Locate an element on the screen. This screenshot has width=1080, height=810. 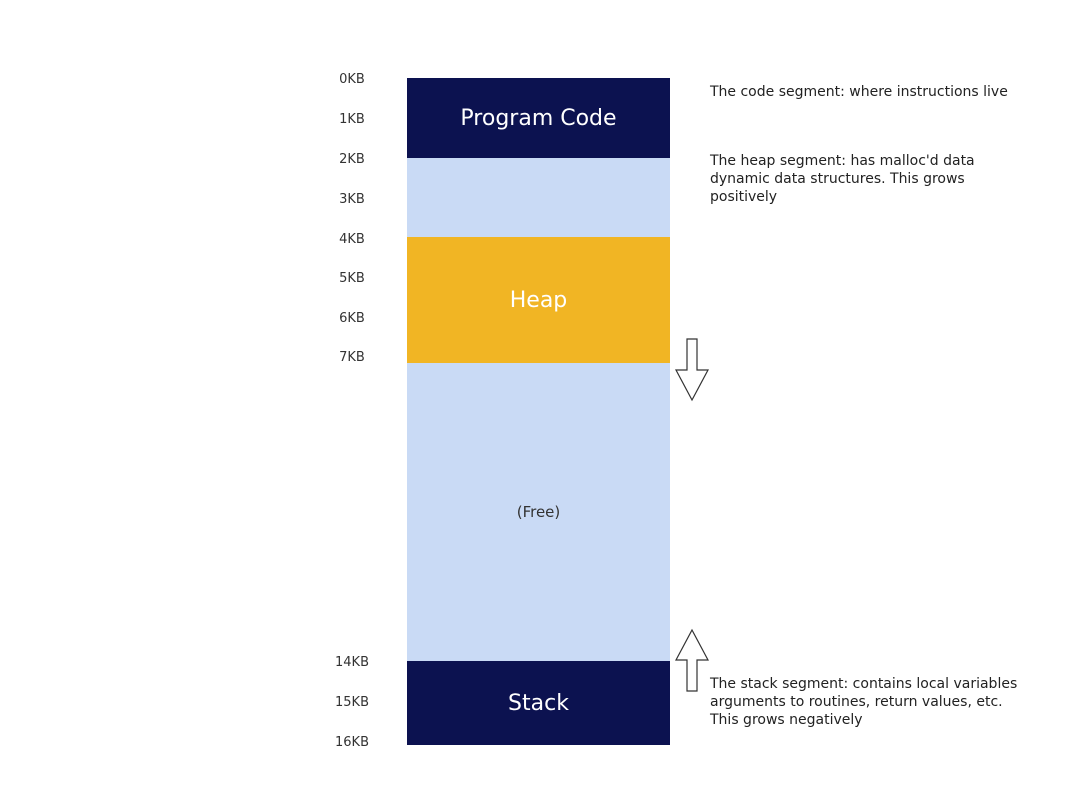
free-label: (Free) is located at coordinates (538, 512).